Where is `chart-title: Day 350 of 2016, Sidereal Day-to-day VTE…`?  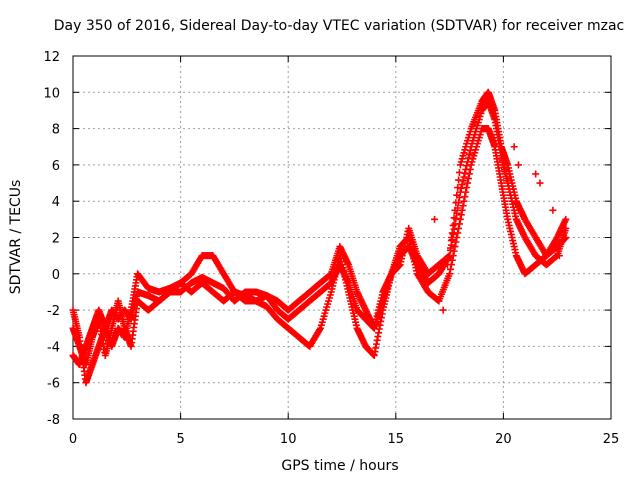 chart-title: Day 350 of 2016, Sidereal Day-to-day VTE… is located at coordinates (339, 26).